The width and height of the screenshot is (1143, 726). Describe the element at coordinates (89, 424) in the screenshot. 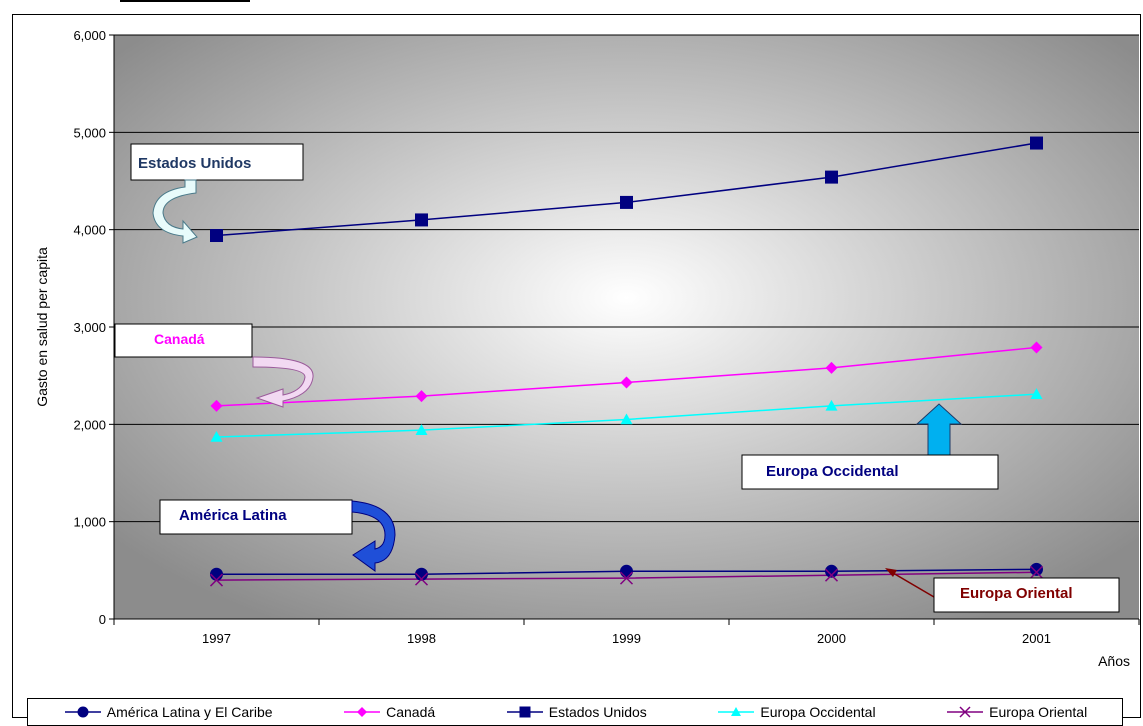

I see `y-tick-label: 2,000` at that location.